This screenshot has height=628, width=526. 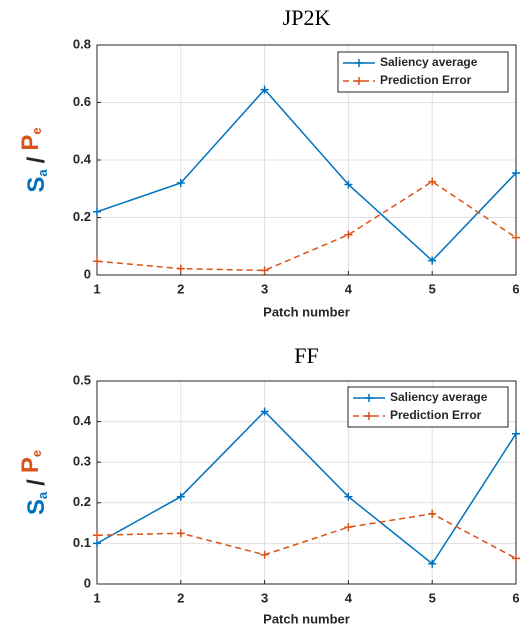 What do you see at coordinates (82, 461) in the screenshot?
I see `y-tick-label: 0.3` at bounding box center [82, 461].